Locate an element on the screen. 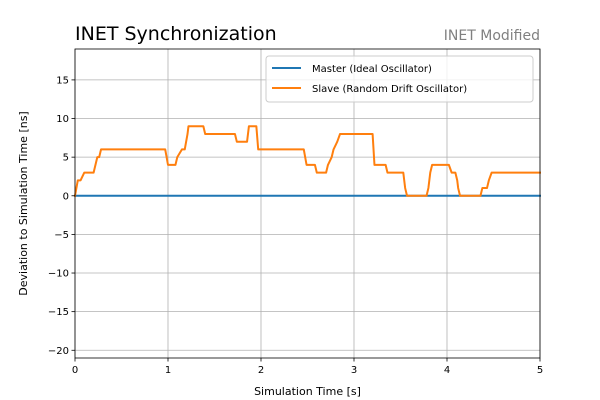  chart-subtitle: INET Modified is located at coordinates (492, 36).